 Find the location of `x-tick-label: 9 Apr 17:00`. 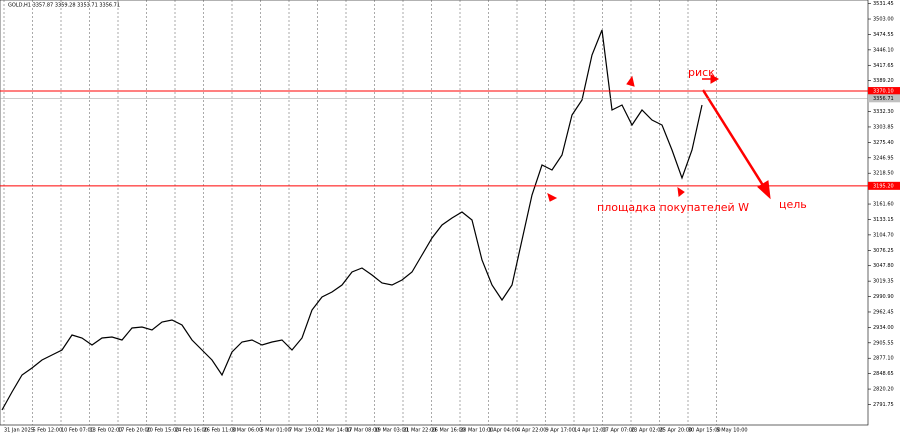

x-tick-label: 9 Apr 17:00 is located at coordinates (560, 431).